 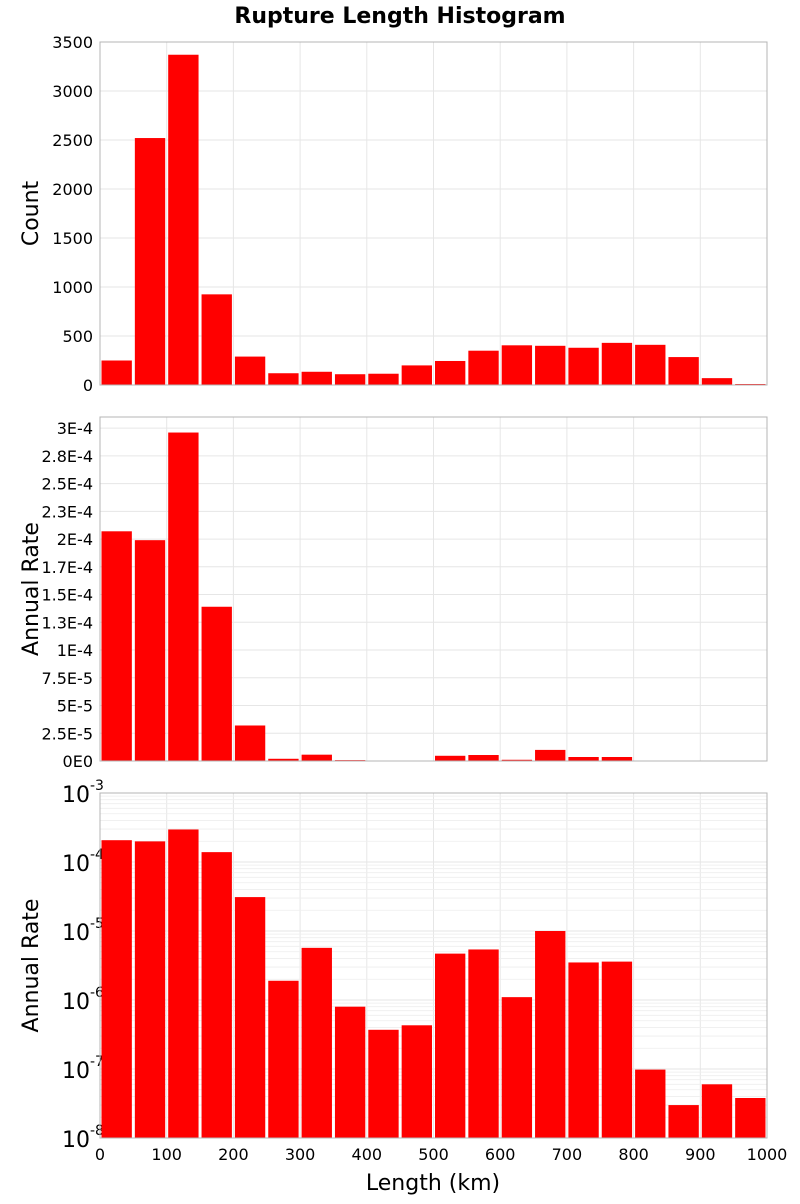 What do you see at coordinates (67, 733) in the screenshot?
I see `y-tick-label: 2.5E-5` at bounding box center [67, 733].